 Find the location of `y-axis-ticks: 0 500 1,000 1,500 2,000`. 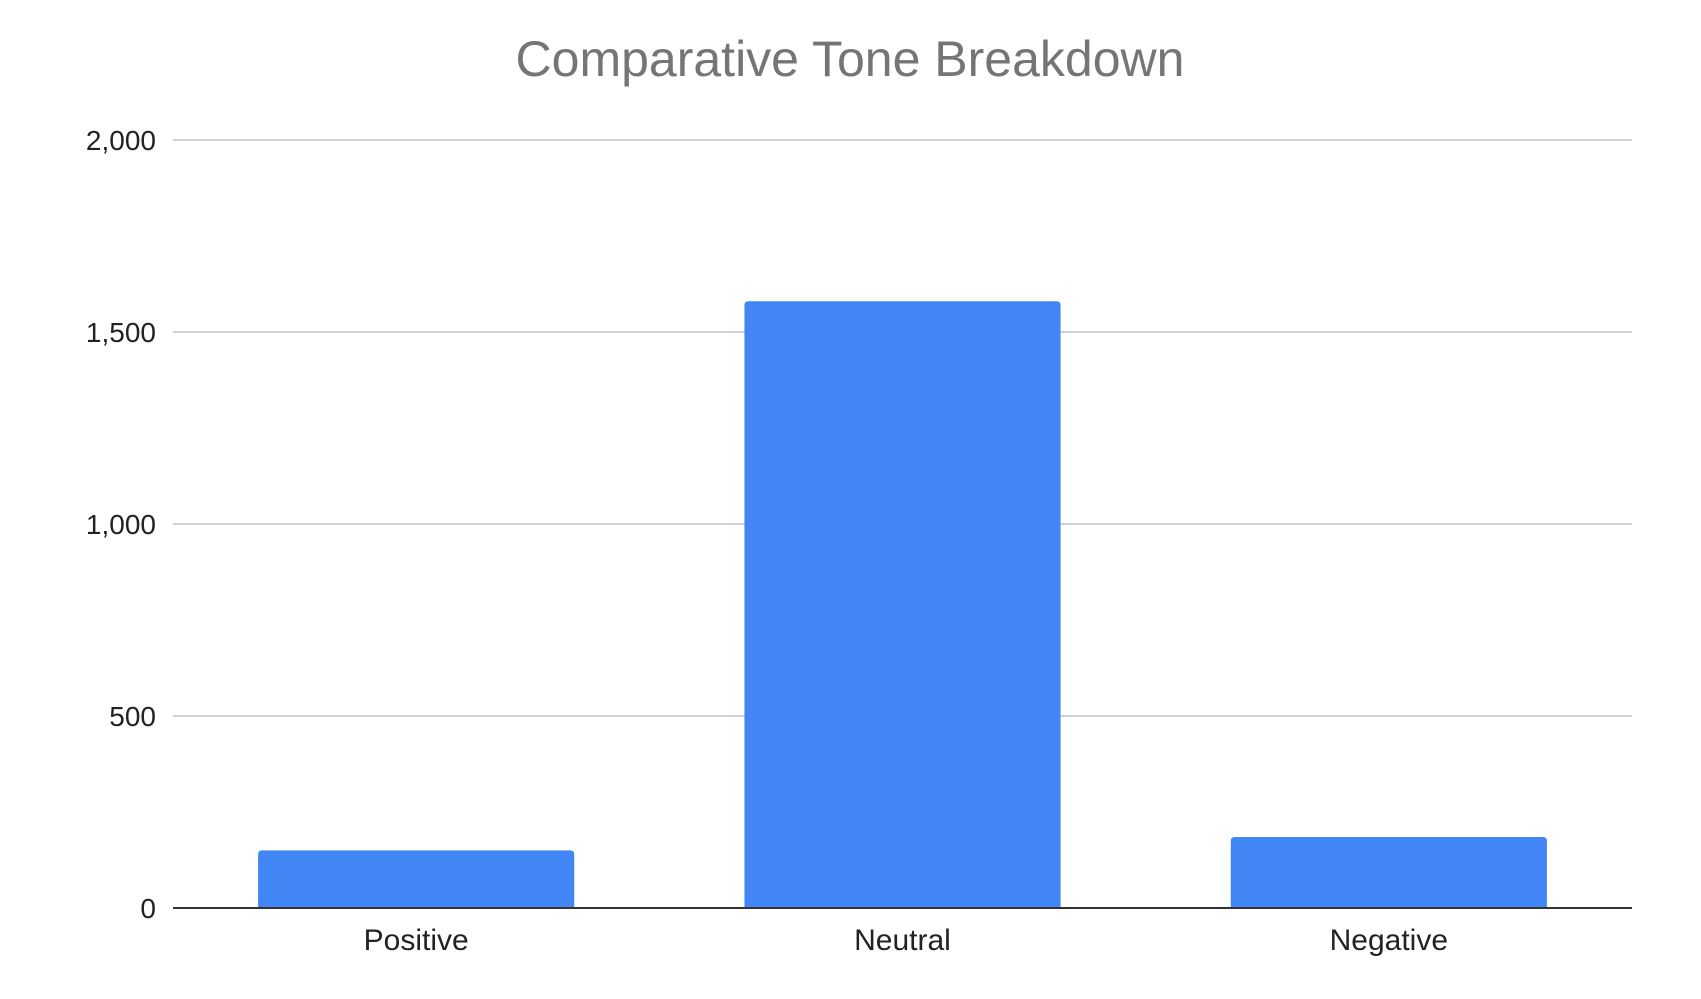

y-axis-ticks: 0 500 1,000 1,500 2,000 is located at coordinates (121, 524).